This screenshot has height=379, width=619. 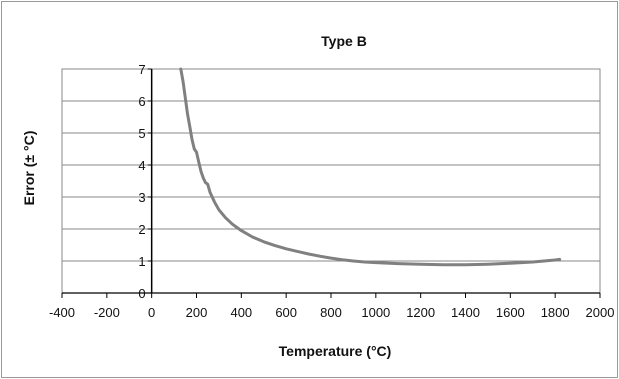 I want to click on x-tick-label-8: 1200, so click(x=420, y=312).